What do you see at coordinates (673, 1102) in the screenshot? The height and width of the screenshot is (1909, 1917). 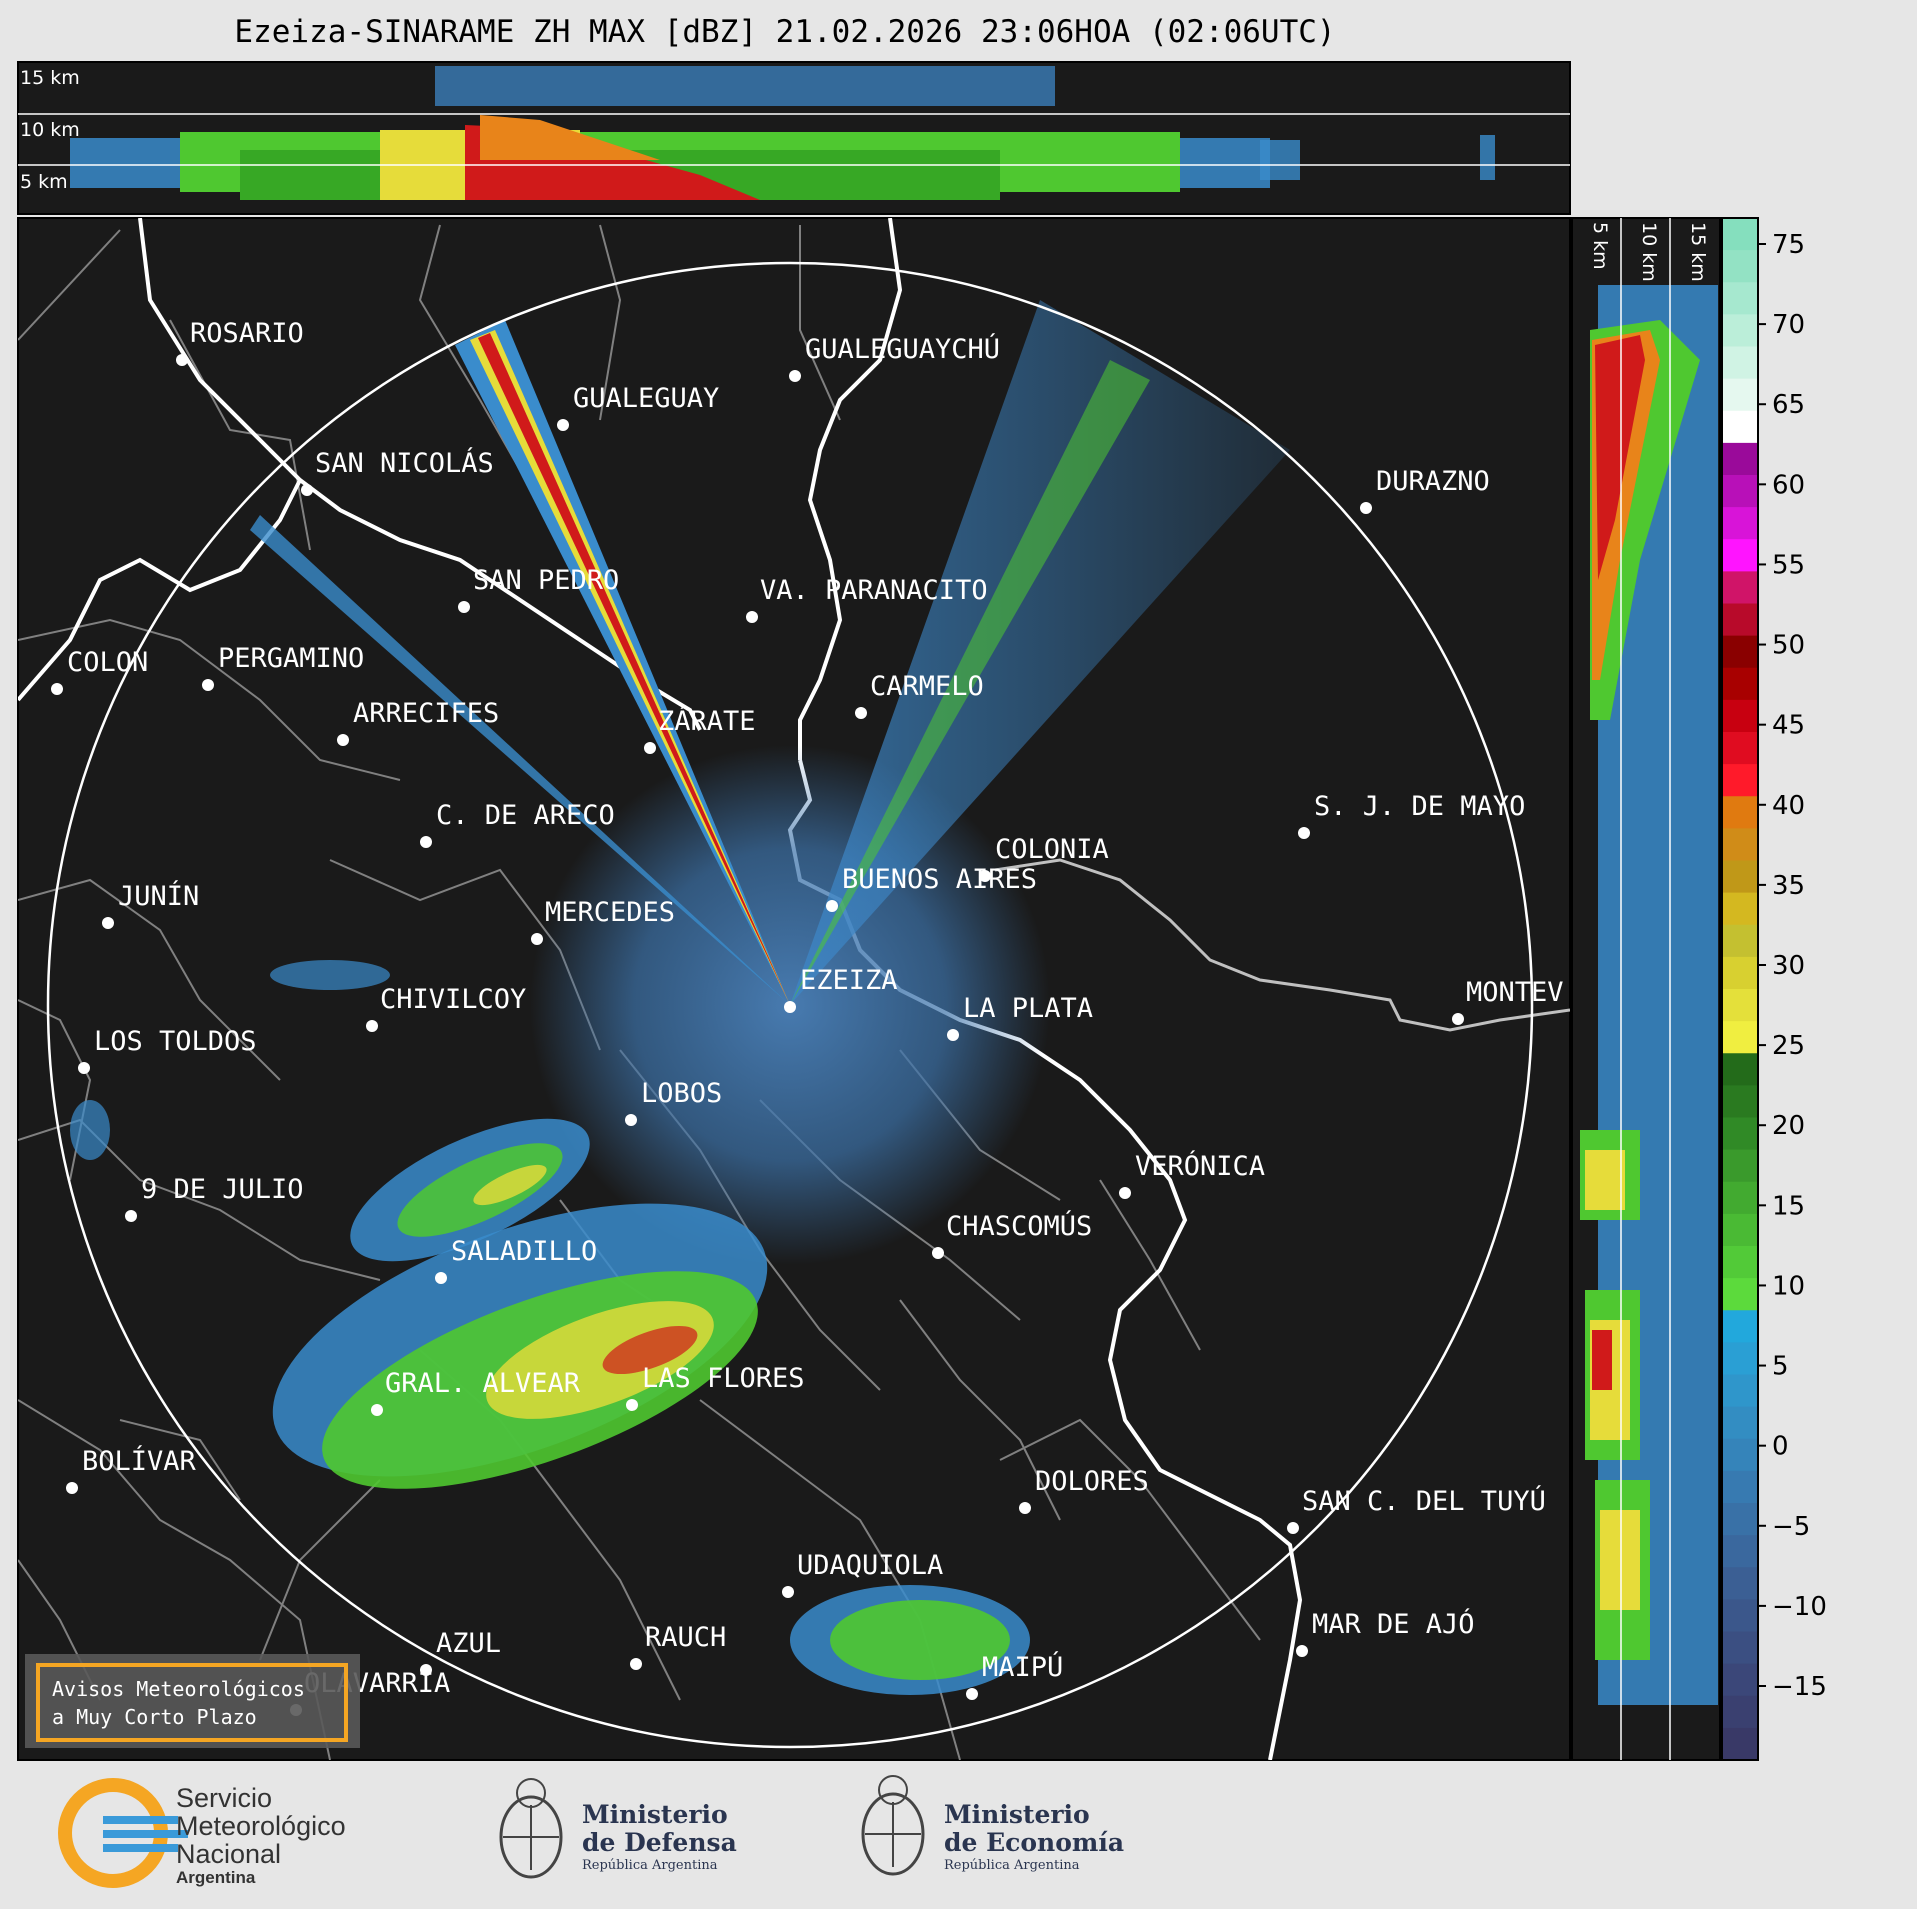 I see `city-lobos: LOBOS` at bounding box center [673, 1102].